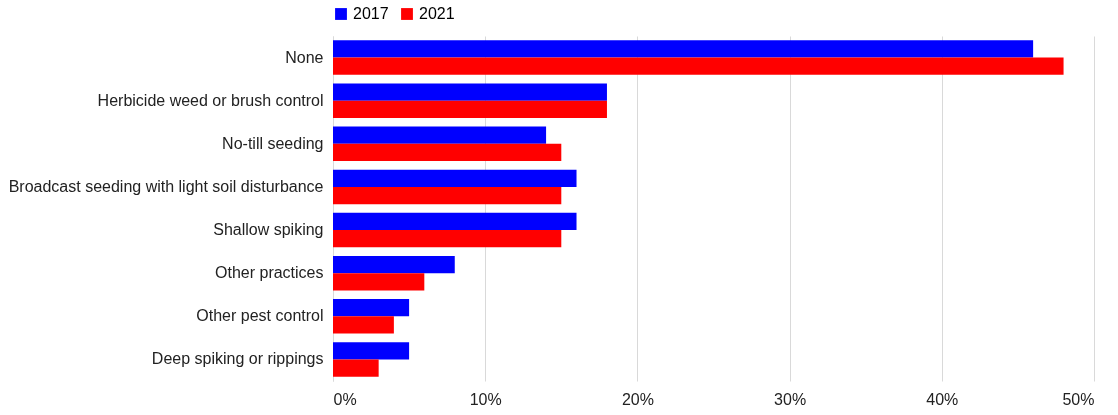 This screenshot has height=415, width=1118. I want to click on x-tick-label: 30%, so click(790, 399).